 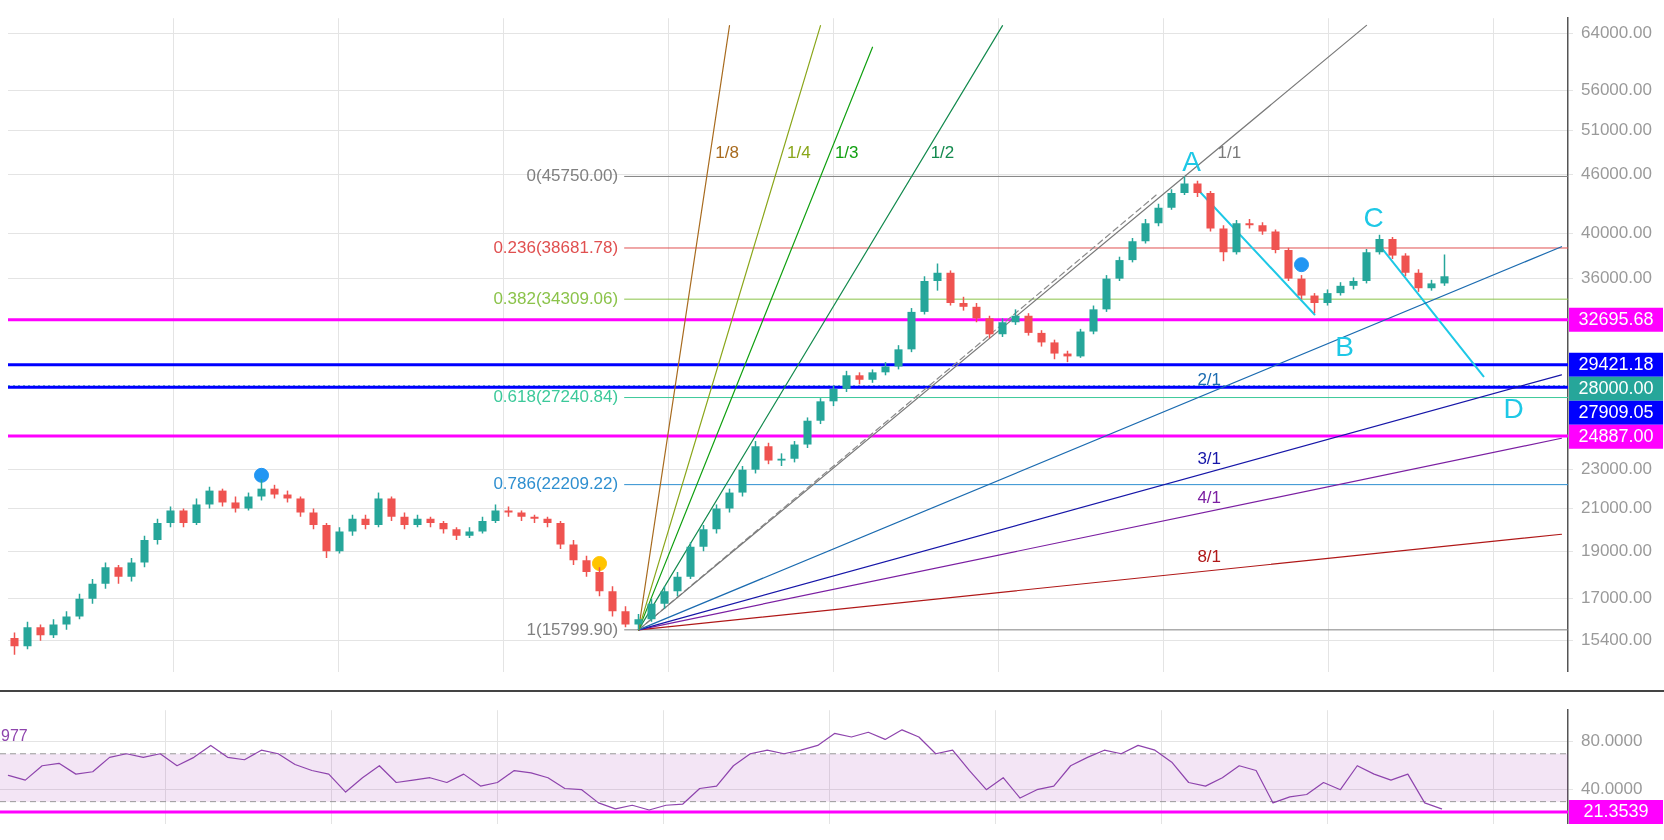 What do you see at coordinates (1344, 347) in the screenshot?
I see `annotation: B` at bounding box center [1344, 347].